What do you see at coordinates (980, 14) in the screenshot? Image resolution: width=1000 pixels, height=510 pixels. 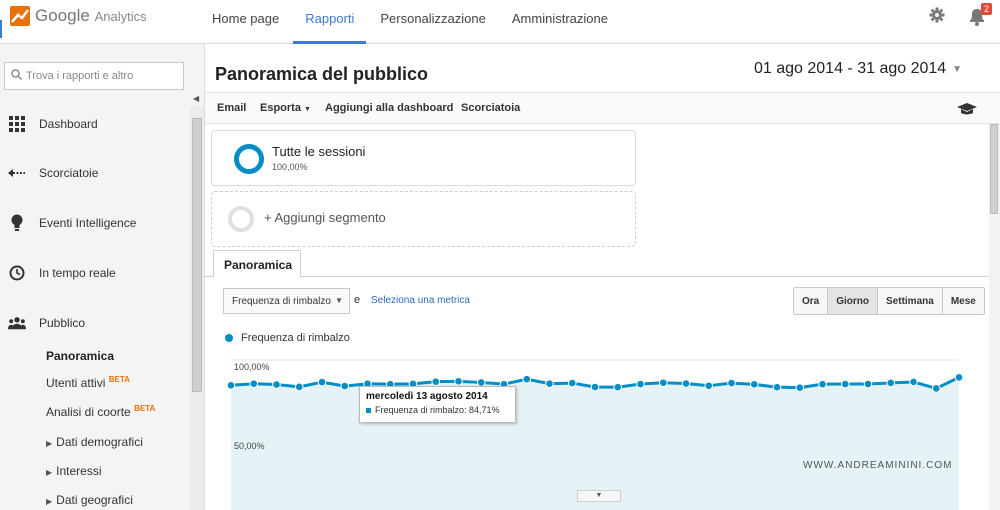 I see `notifications-bell-icon: 2` at bounding box center [980, 14].